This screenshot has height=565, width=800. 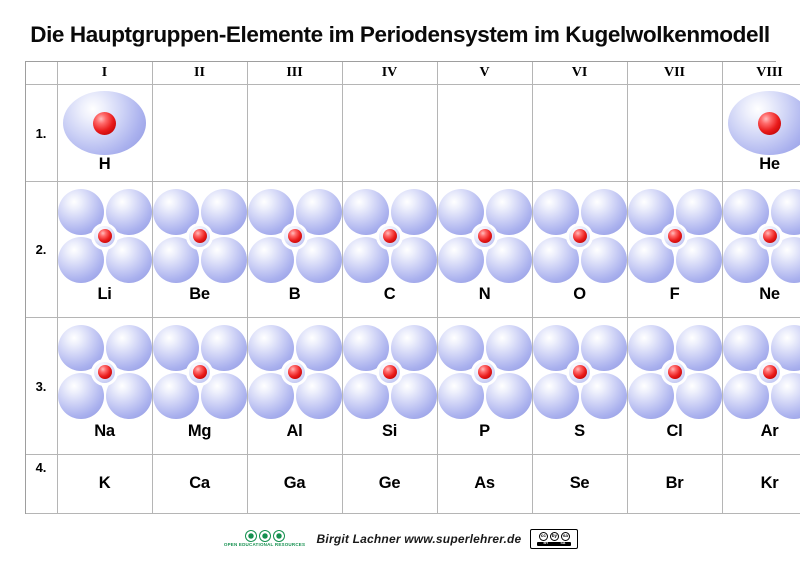 I want to click on period-label-4: 4., so click(x=41, y=484).